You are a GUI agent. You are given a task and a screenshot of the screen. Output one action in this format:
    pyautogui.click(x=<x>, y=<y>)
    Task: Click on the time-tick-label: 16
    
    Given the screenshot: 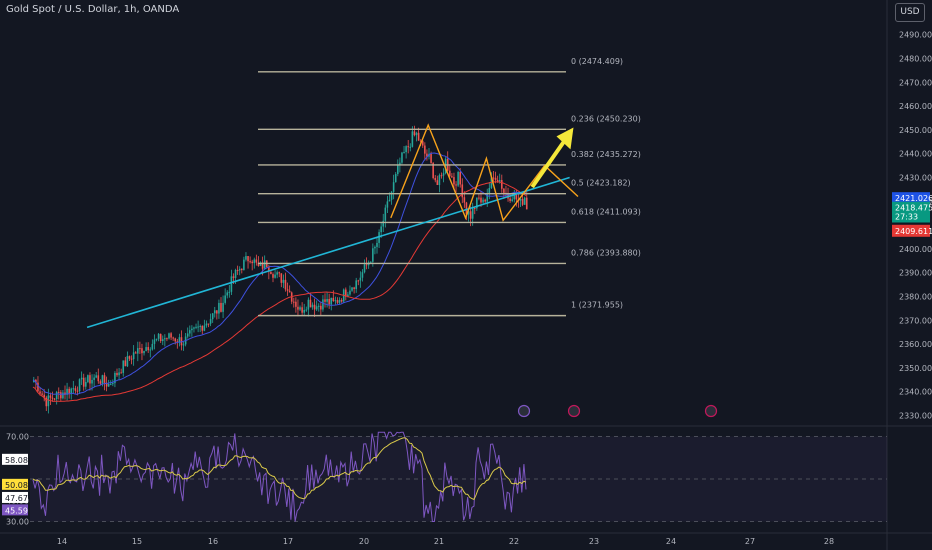 What is the action you would take?
    pyautogui.click(x=213, y=541)
    